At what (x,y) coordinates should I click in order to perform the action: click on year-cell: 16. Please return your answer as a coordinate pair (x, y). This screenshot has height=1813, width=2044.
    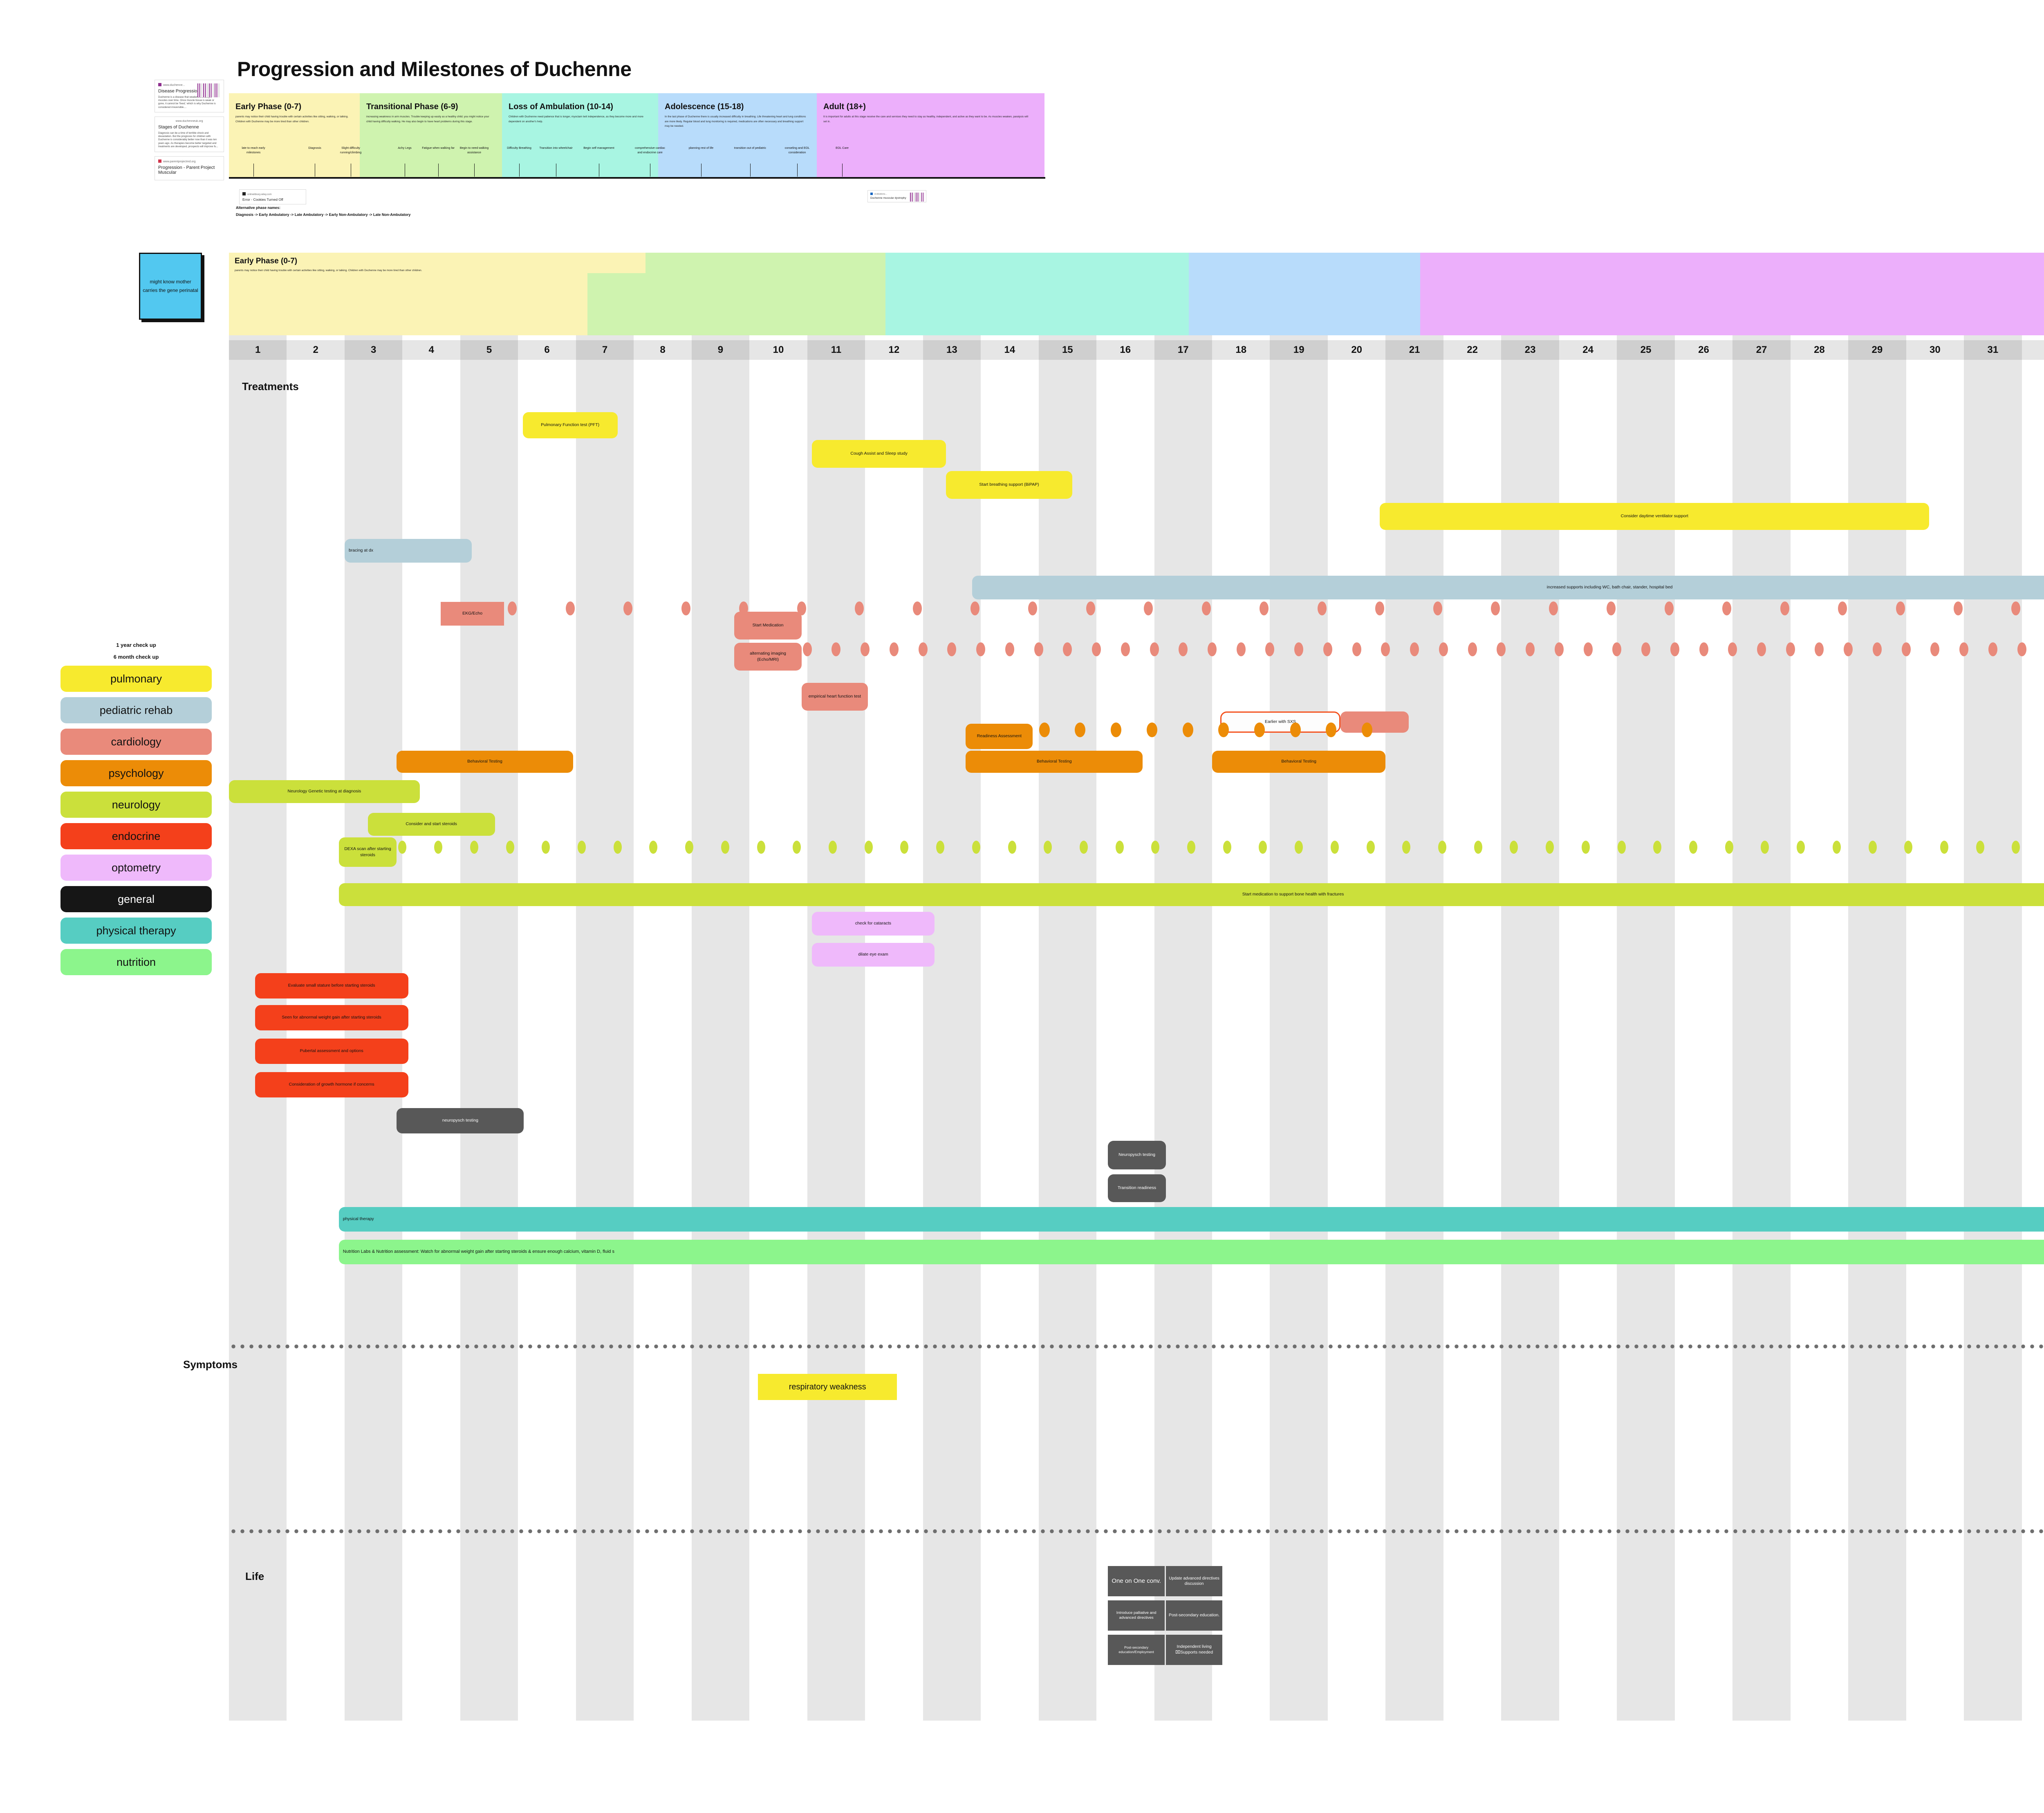
    Looking at the image, I should click on (1125, 350).